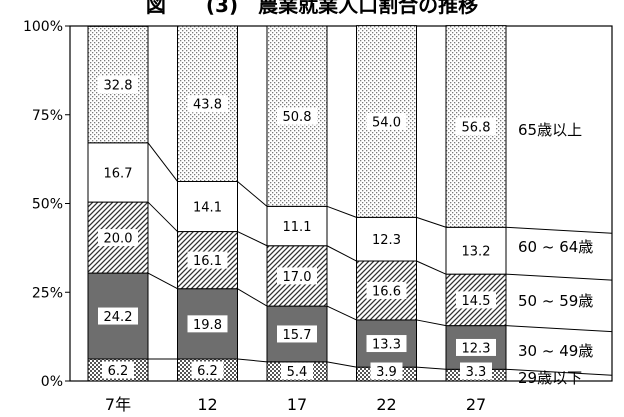 The image size is (624, 417). Describe the element at coordinates (555, 301) in the screenshot. I see `legend-entry: 50 ~ 59歳` at that location.